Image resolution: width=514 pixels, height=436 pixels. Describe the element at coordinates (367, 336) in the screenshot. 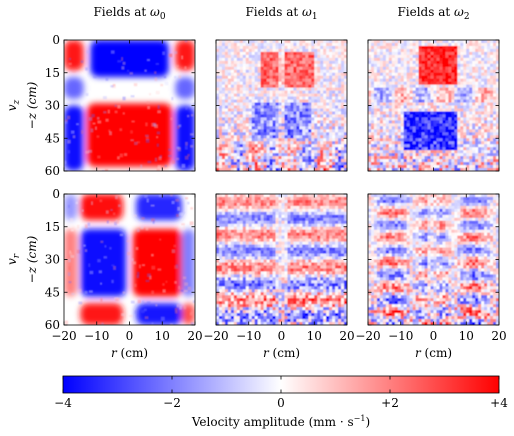

I see `xtick-label-c2-0: −20` at that location.